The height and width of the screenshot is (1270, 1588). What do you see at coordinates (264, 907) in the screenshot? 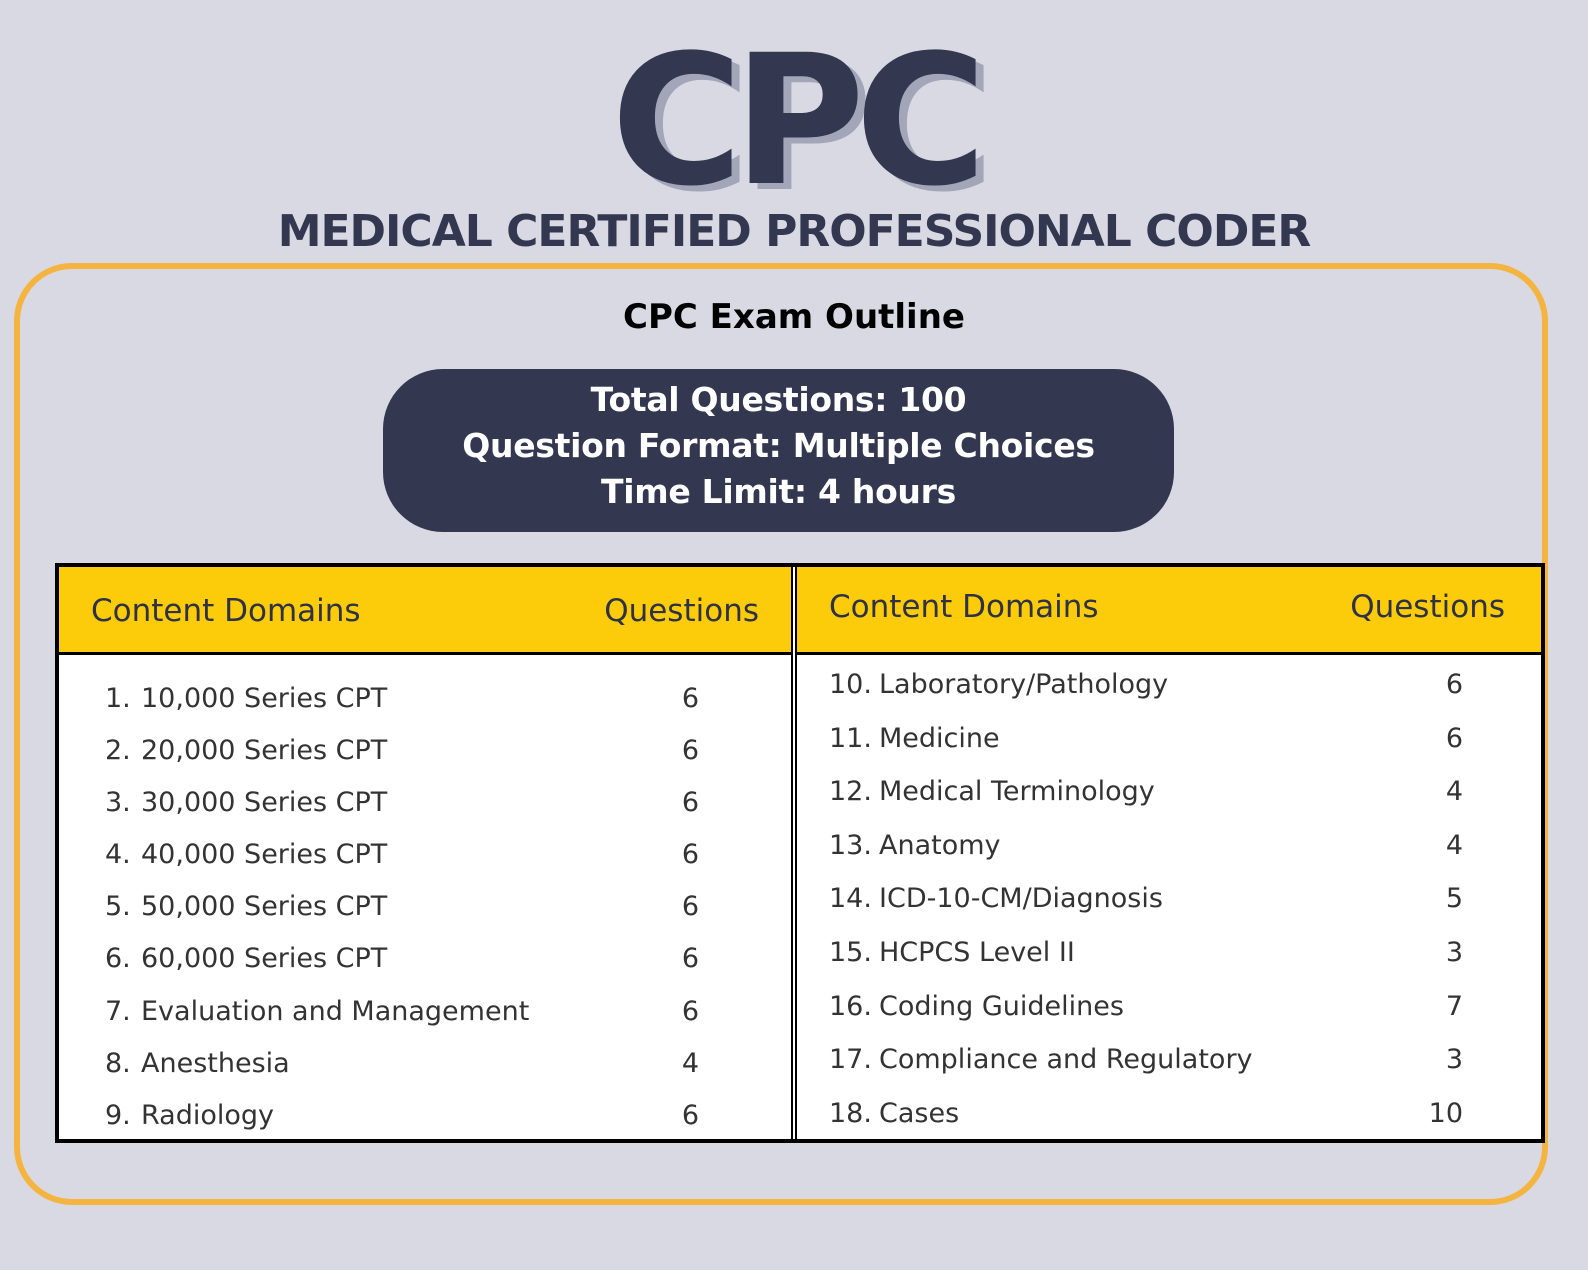
I see `row-domain: 50,000 Series CPT` at bounding box center [264, 907].